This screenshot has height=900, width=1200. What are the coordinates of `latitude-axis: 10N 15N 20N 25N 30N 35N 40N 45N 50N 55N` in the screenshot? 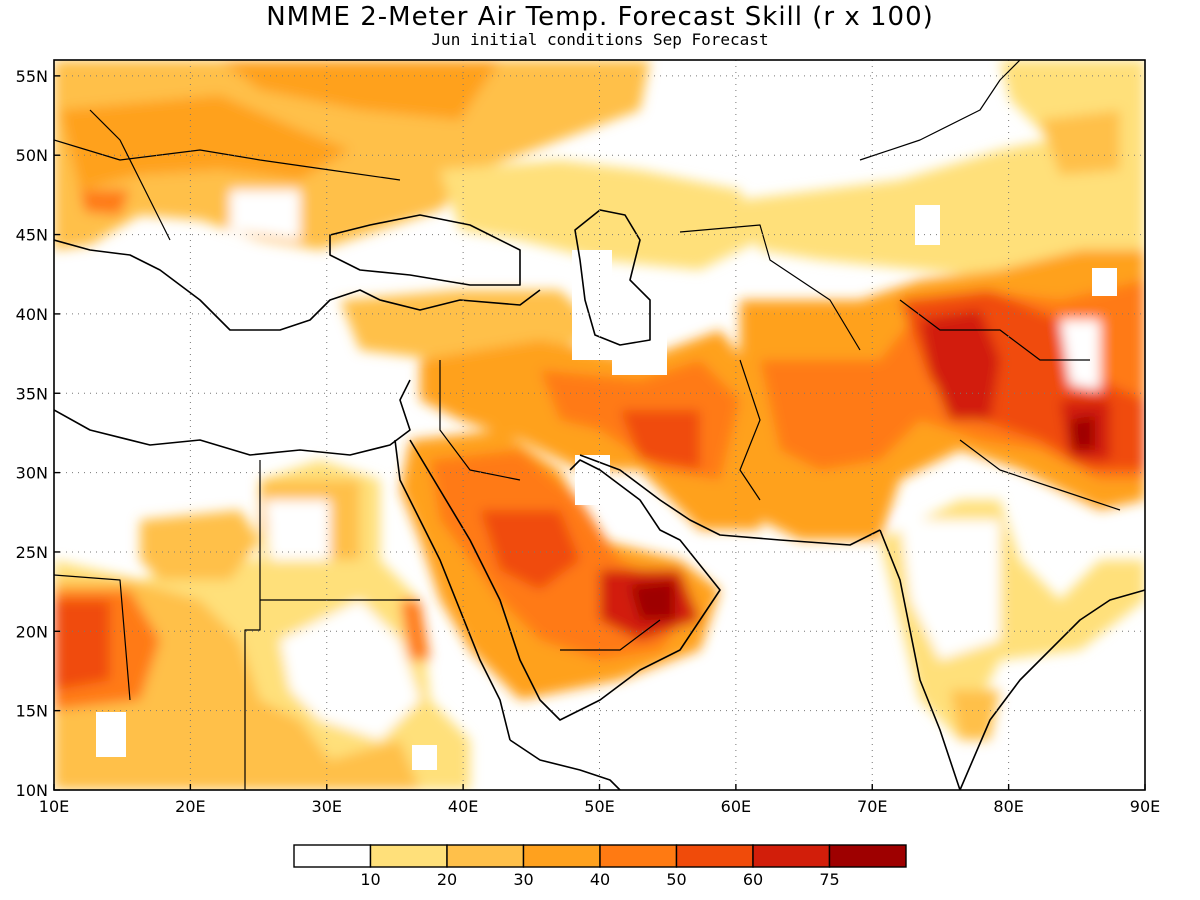 It's located at (38, 433).